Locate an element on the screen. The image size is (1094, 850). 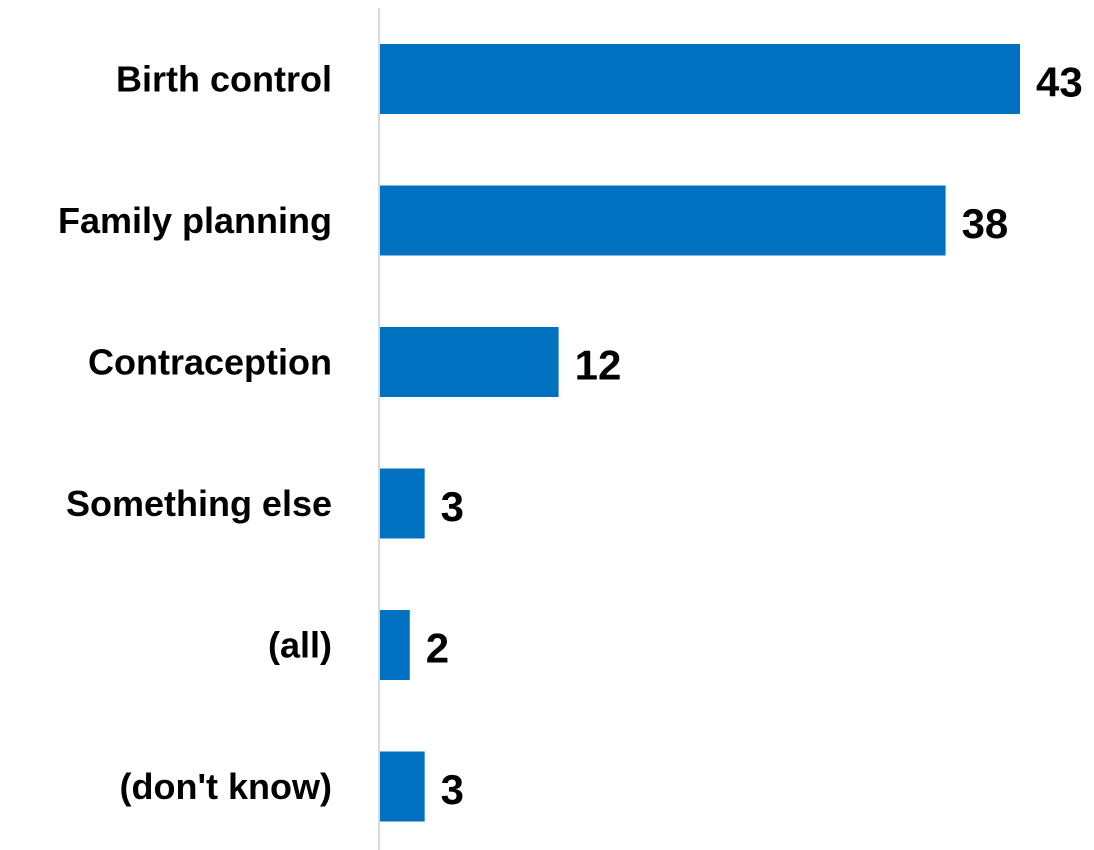
value-label-5: 3 is located at coordinates (452, 789).